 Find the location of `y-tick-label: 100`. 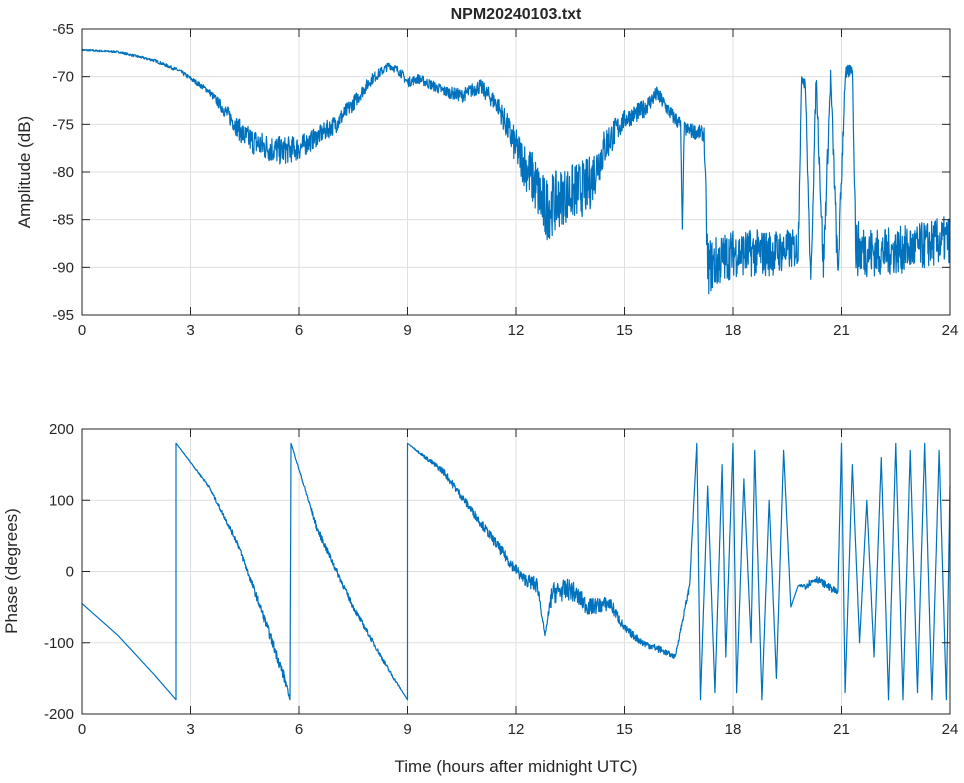

y-tick-label: 100 is located at coordinates (61, 500).